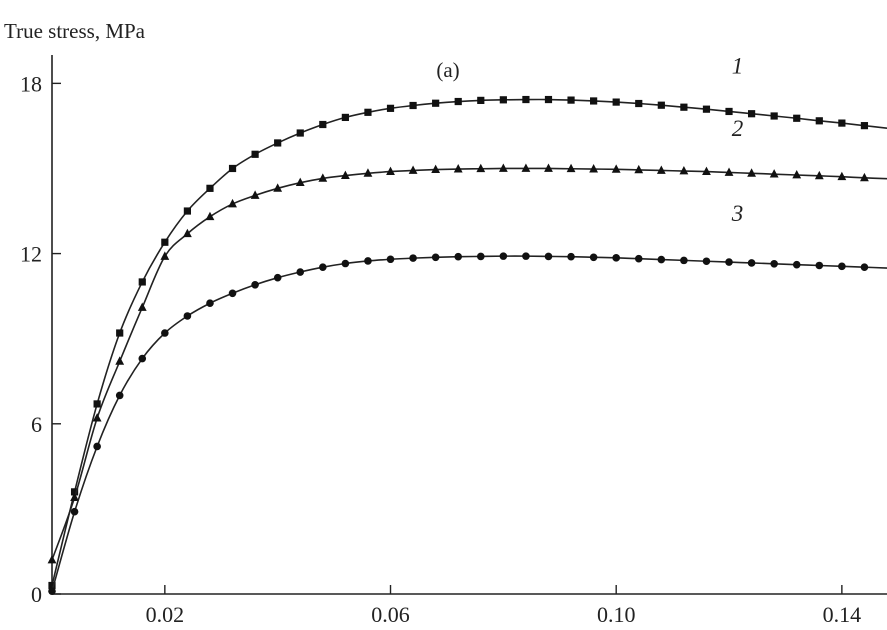 Image resolution: width=887 pixels, height=630 pixels. Describe the element at coordinates (842, 614) in the screenshot. I see `x-tick-label: 0.14` at that location.